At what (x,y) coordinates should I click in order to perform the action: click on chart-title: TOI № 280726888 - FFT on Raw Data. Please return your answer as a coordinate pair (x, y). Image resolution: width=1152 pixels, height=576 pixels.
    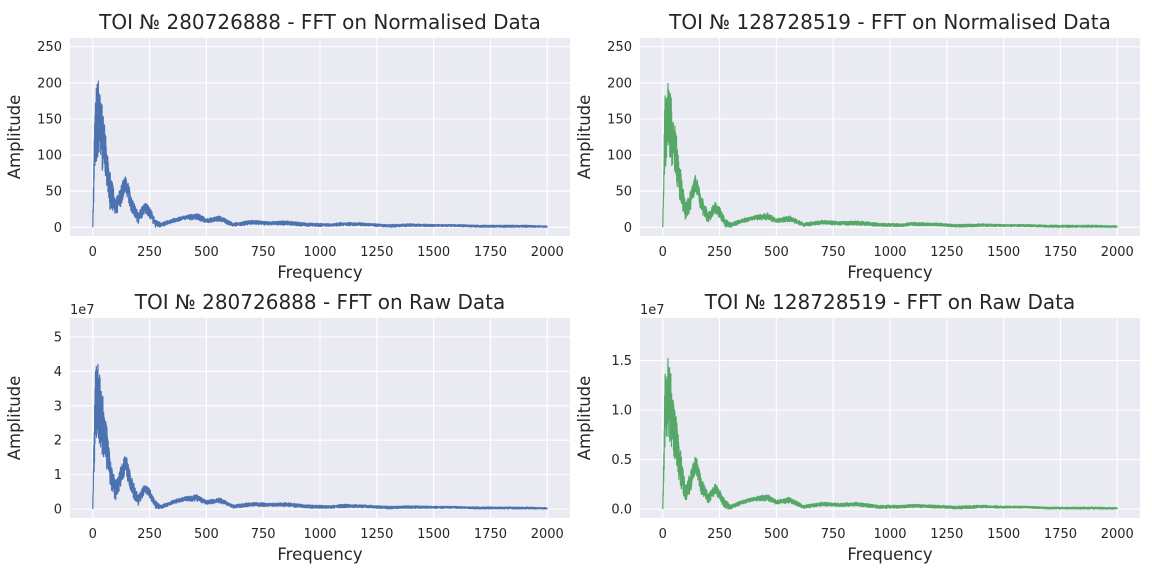
    Looking at the image, I should click on (320, 302).